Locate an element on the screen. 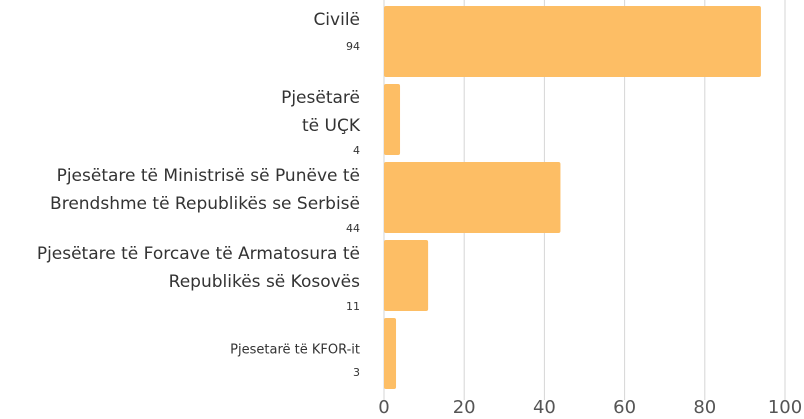 The width and height of the screenshot is (804, 419). x-tick-label: 40 is located at coordinates (544, 407).